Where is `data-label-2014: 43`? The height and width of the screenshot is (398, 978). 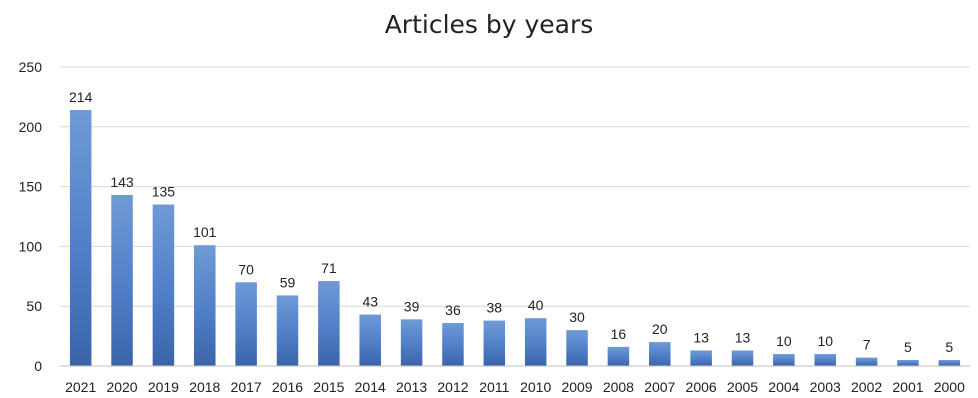
data-label-2014: 43 is located at coordinates (370, 302).